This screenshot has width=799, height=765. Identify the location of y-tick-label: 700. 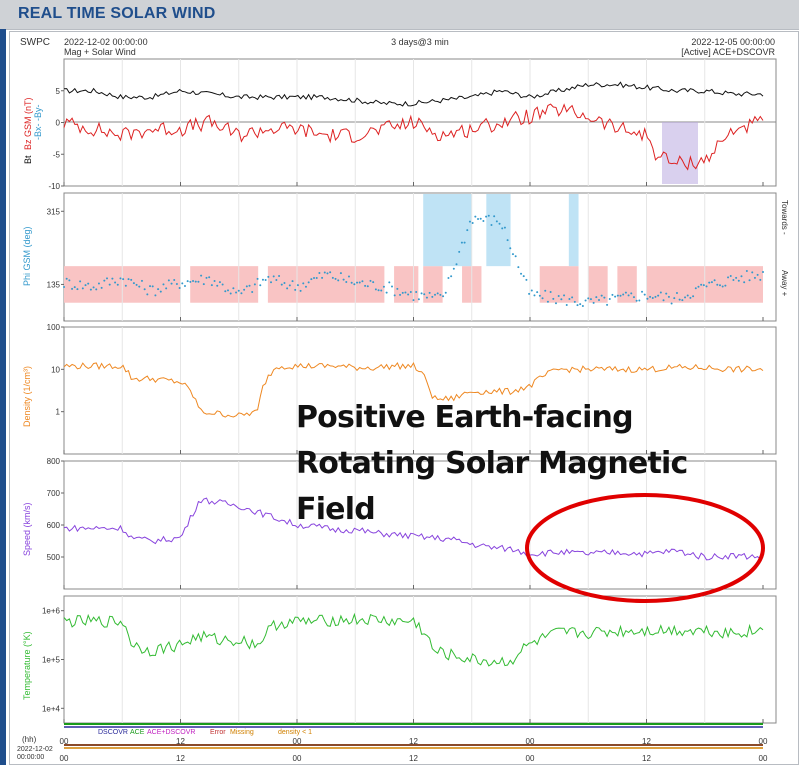
(54, 493).